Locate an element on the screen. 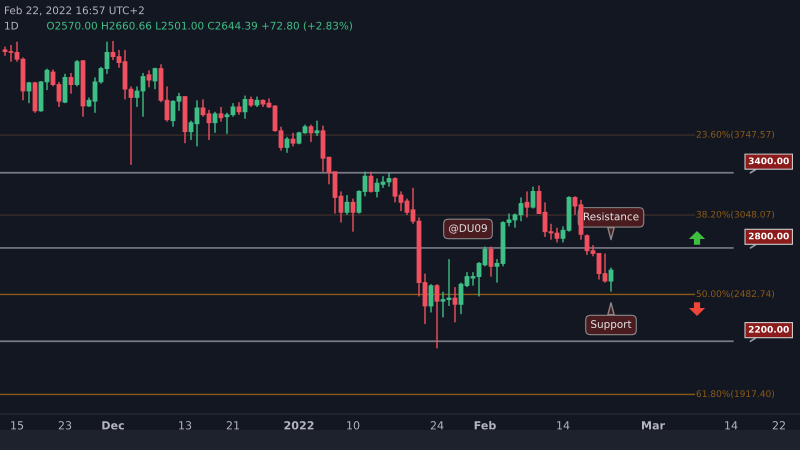 This screenshot has height=450, width=800. ref-line-label: 38.20%(3048.07) is located at coordinates (735, 214).